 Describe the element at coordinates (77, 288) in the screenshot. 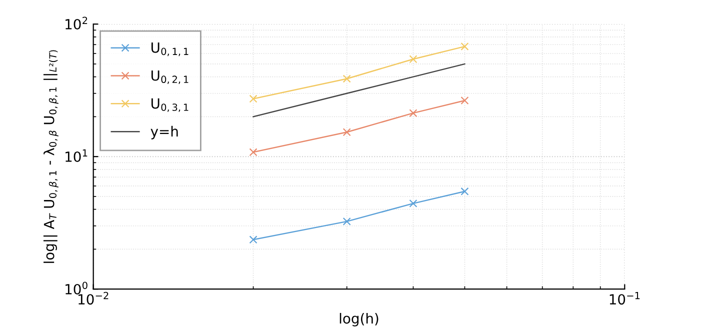

I see `y-tick-label: 10$^{0}$` at that location.